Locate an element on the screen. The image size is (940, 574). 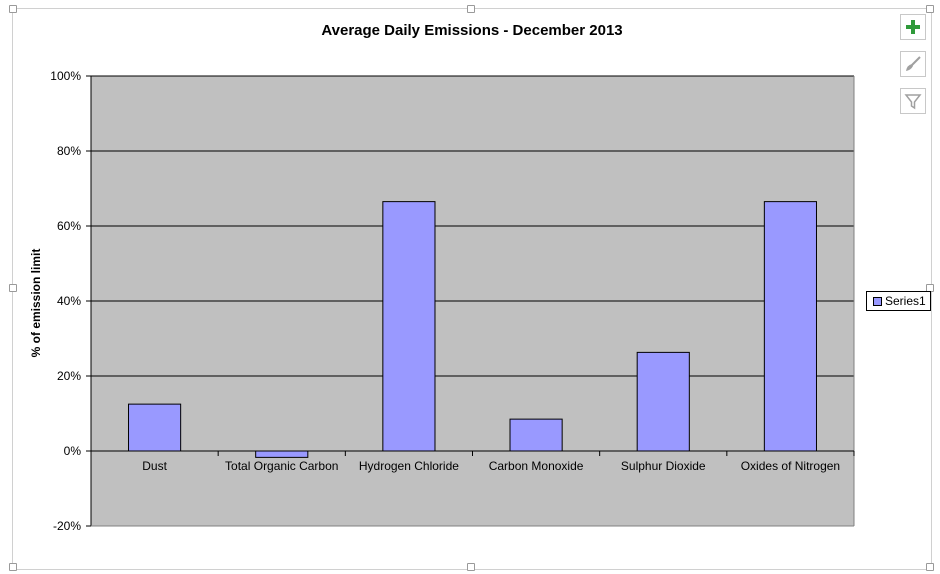
legend-entry-label: Series1 is located at coordinates (905, 301).